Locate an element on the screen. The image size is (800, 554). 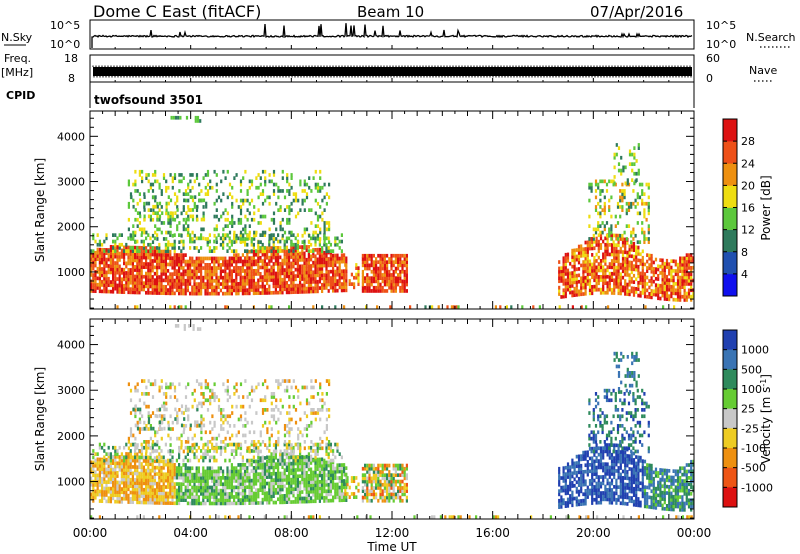
power-colorbar-tick-label: 24 is located at coordinates (748, 163).